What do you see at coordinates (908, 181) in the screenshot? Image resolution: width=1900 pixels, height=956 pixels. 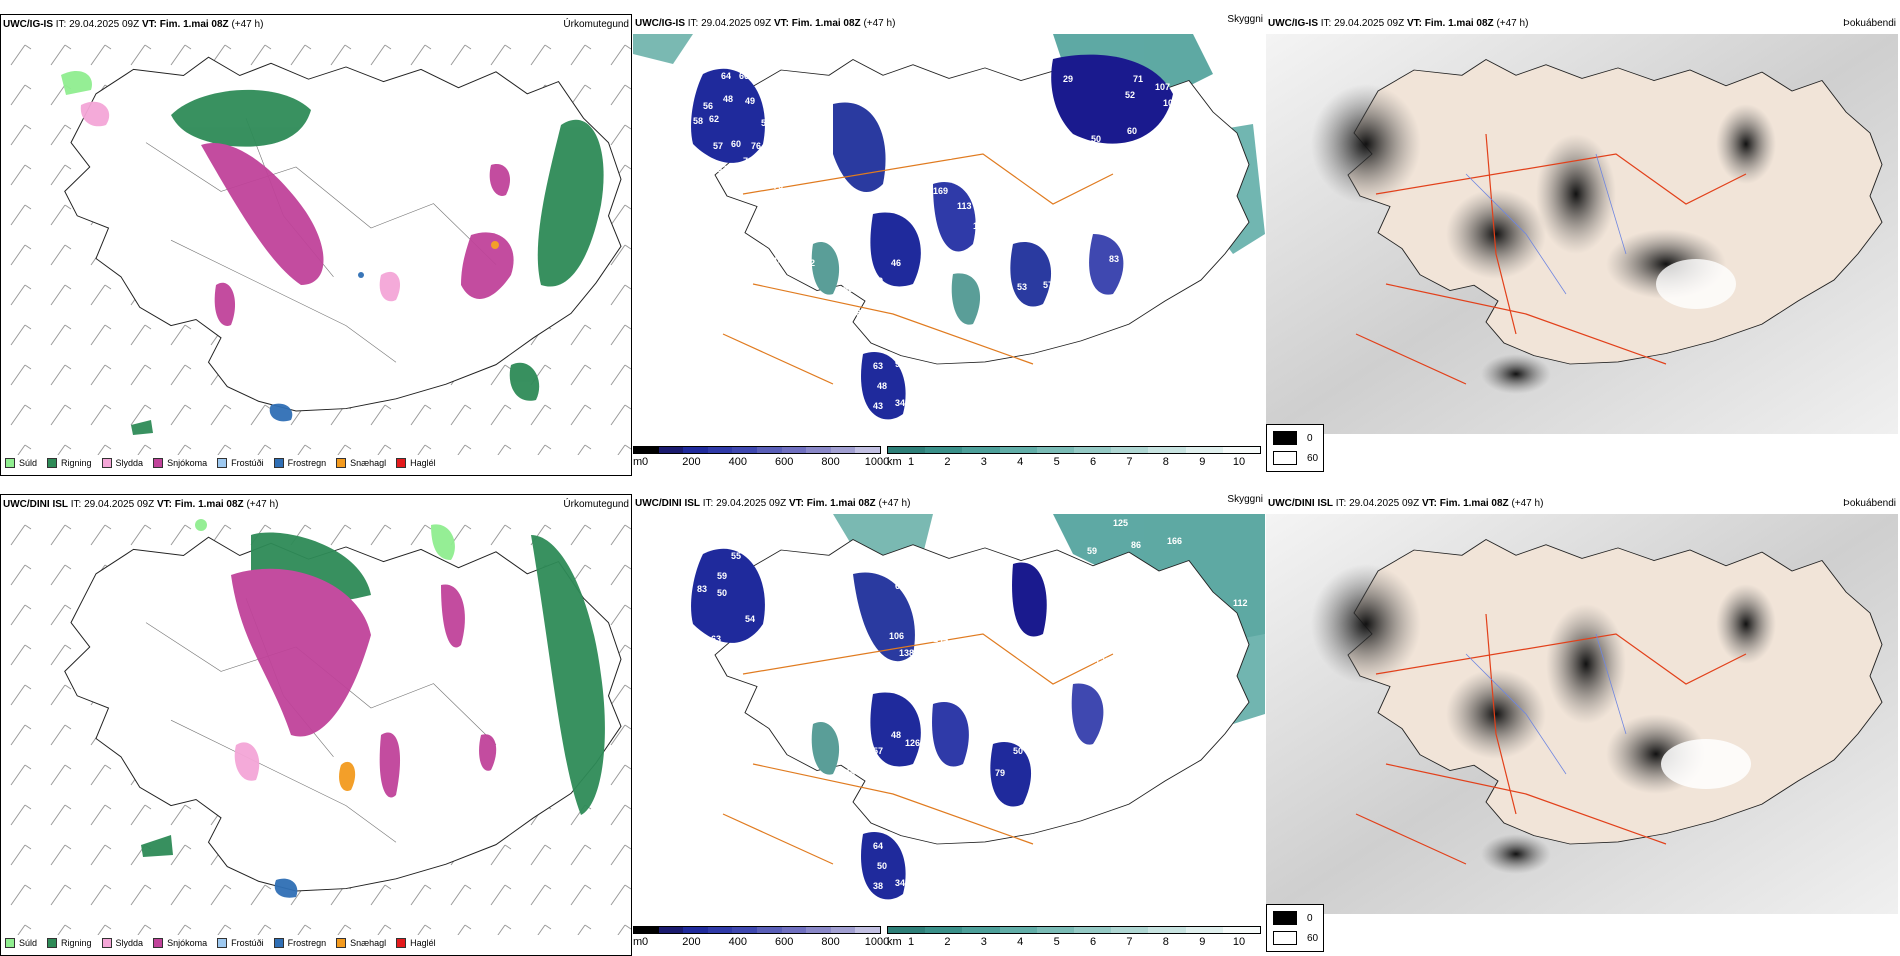 I see `vis-label: 137` at bounding box center [908, 181].